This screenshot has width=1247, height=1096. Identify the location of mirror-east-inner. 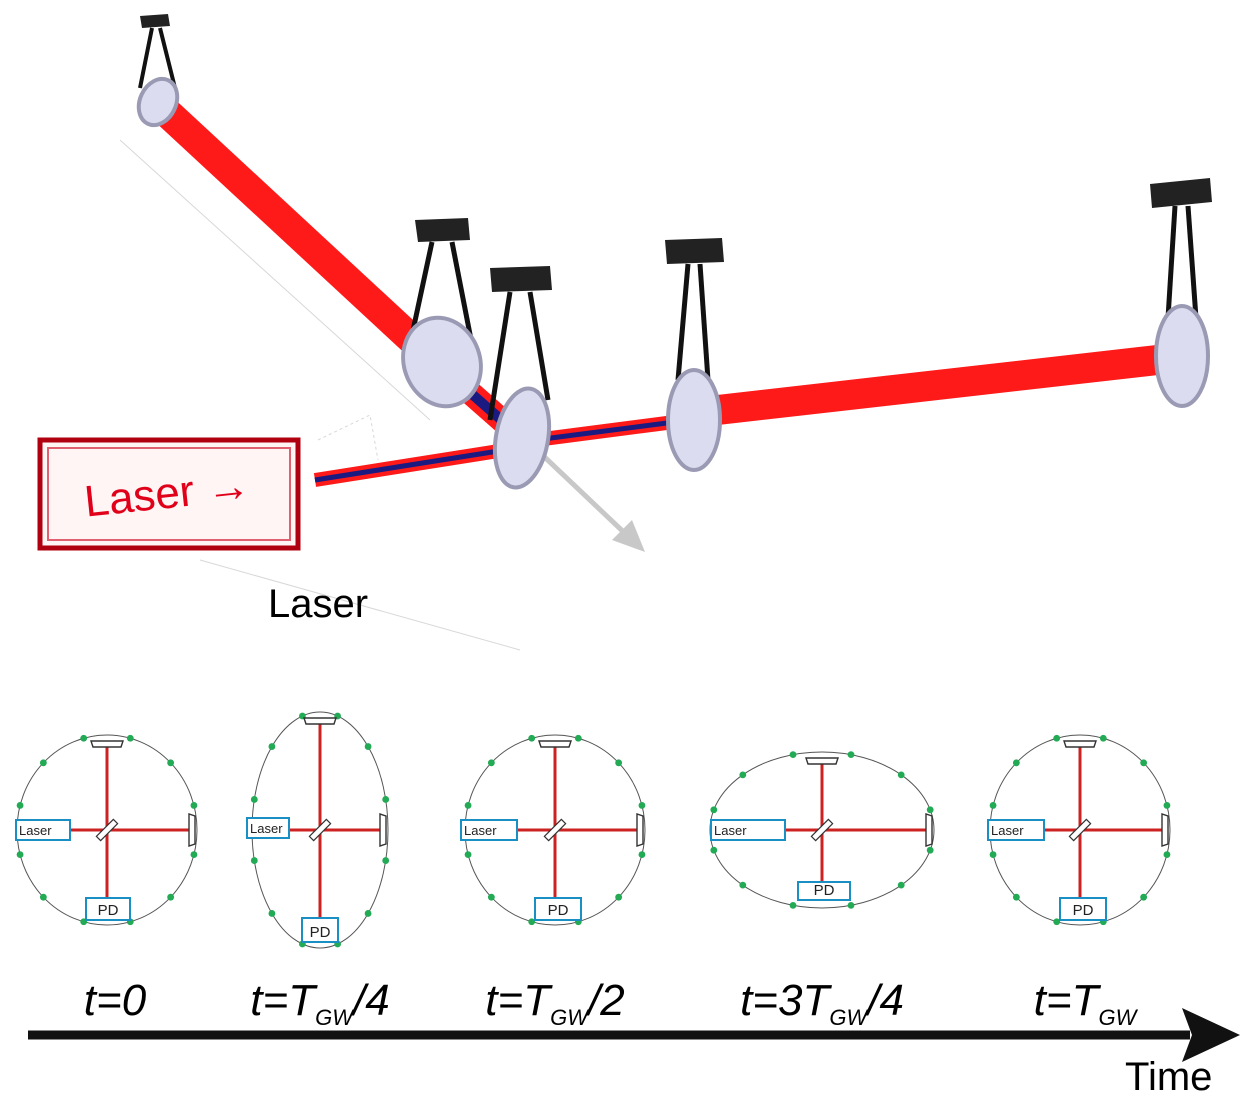
(694, 355).